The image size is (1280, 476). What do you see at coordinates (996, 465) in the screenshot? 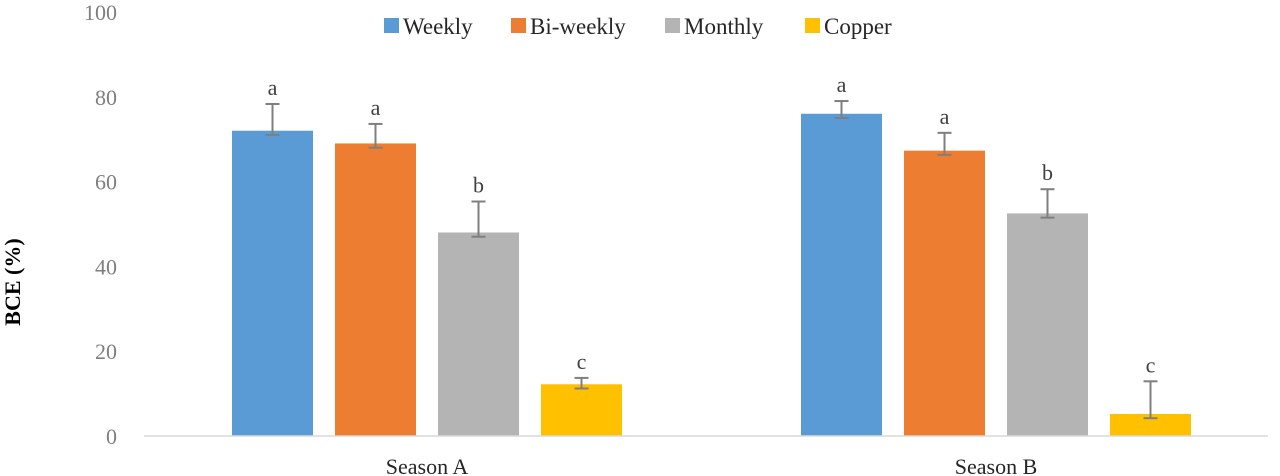
I see `x-category-label: Season B` at bounding box center [996, 465].